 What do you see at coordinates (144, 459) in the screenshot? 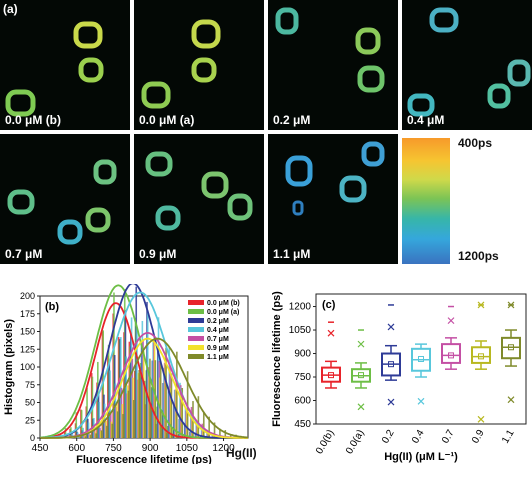
I see `x-axis-label: Fluorescence lifetime (ps)` at bounding box center [144, 459].